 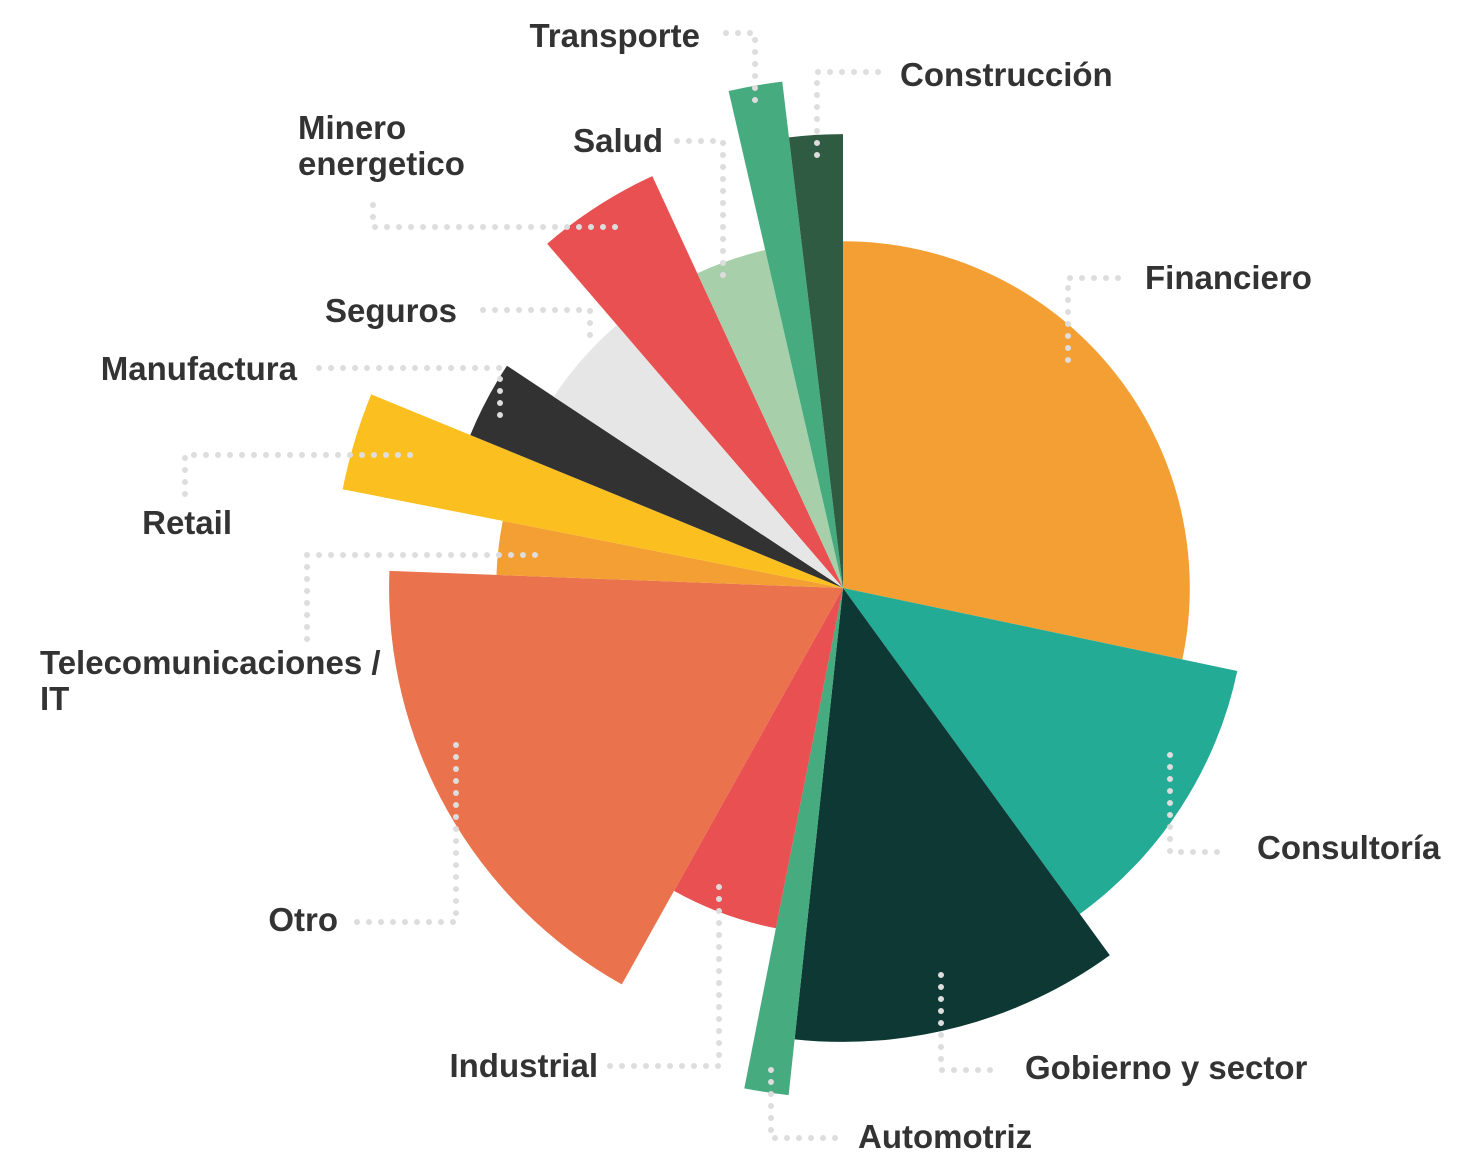 I want to click on category-label: Construcción, so click(x=1006, y=74).